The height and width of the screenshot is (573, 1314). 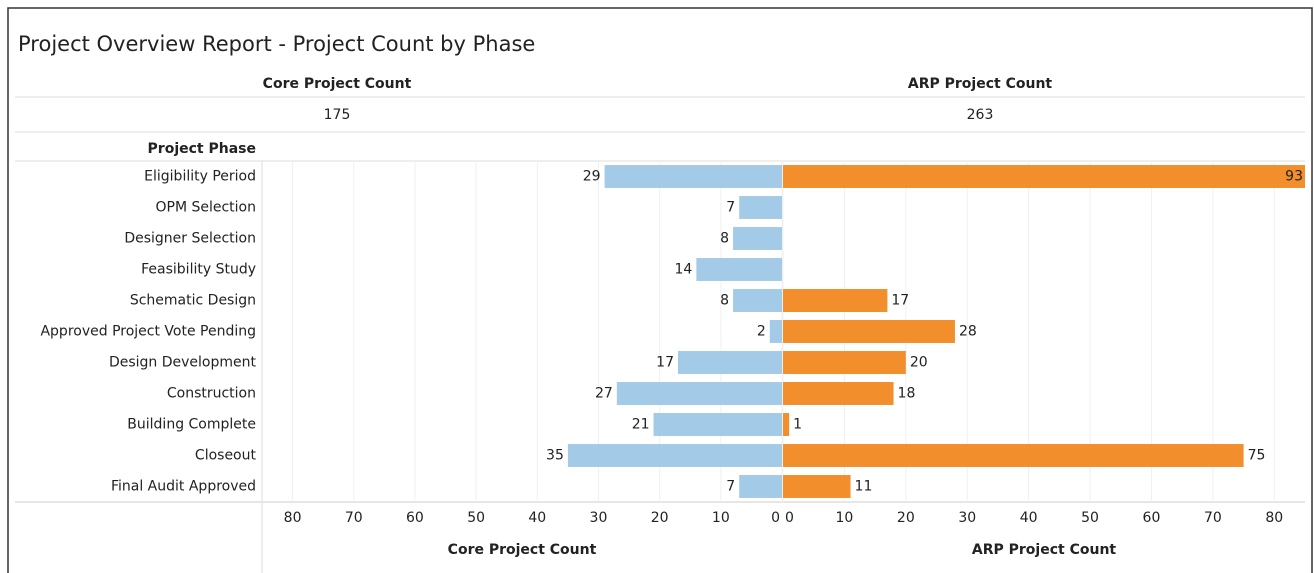 I want to click on category-label: Feasibility Study, so click(x=198, y=270).